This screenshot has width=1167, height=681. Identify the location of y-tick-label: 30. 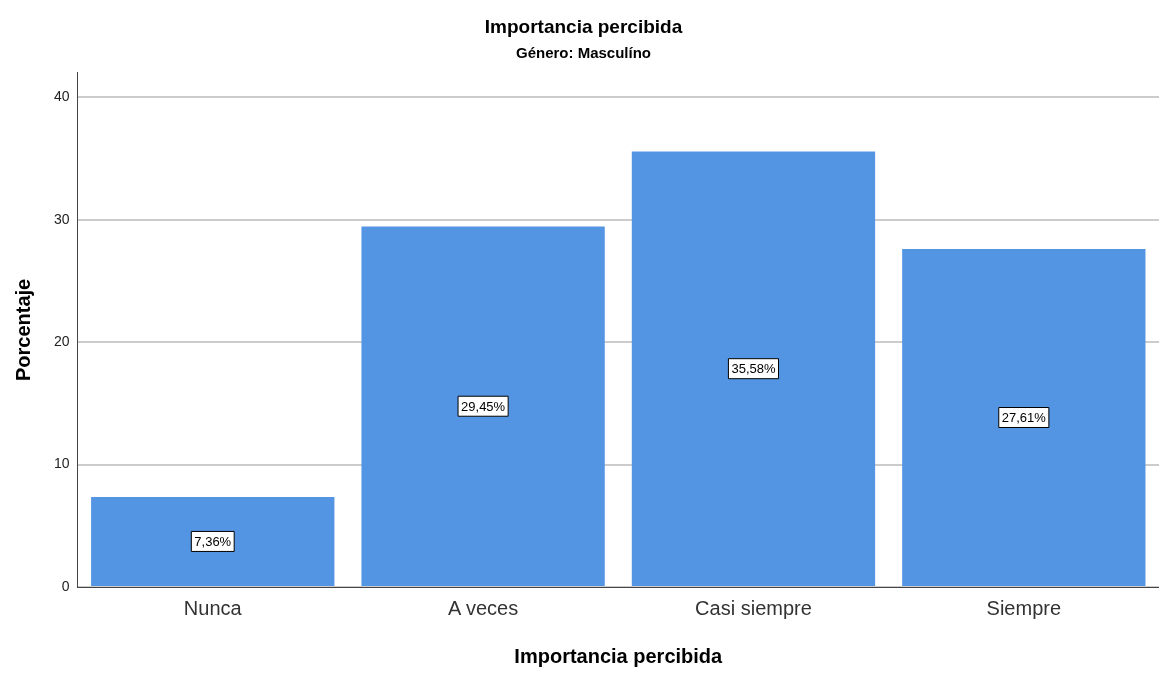
(61, 218).